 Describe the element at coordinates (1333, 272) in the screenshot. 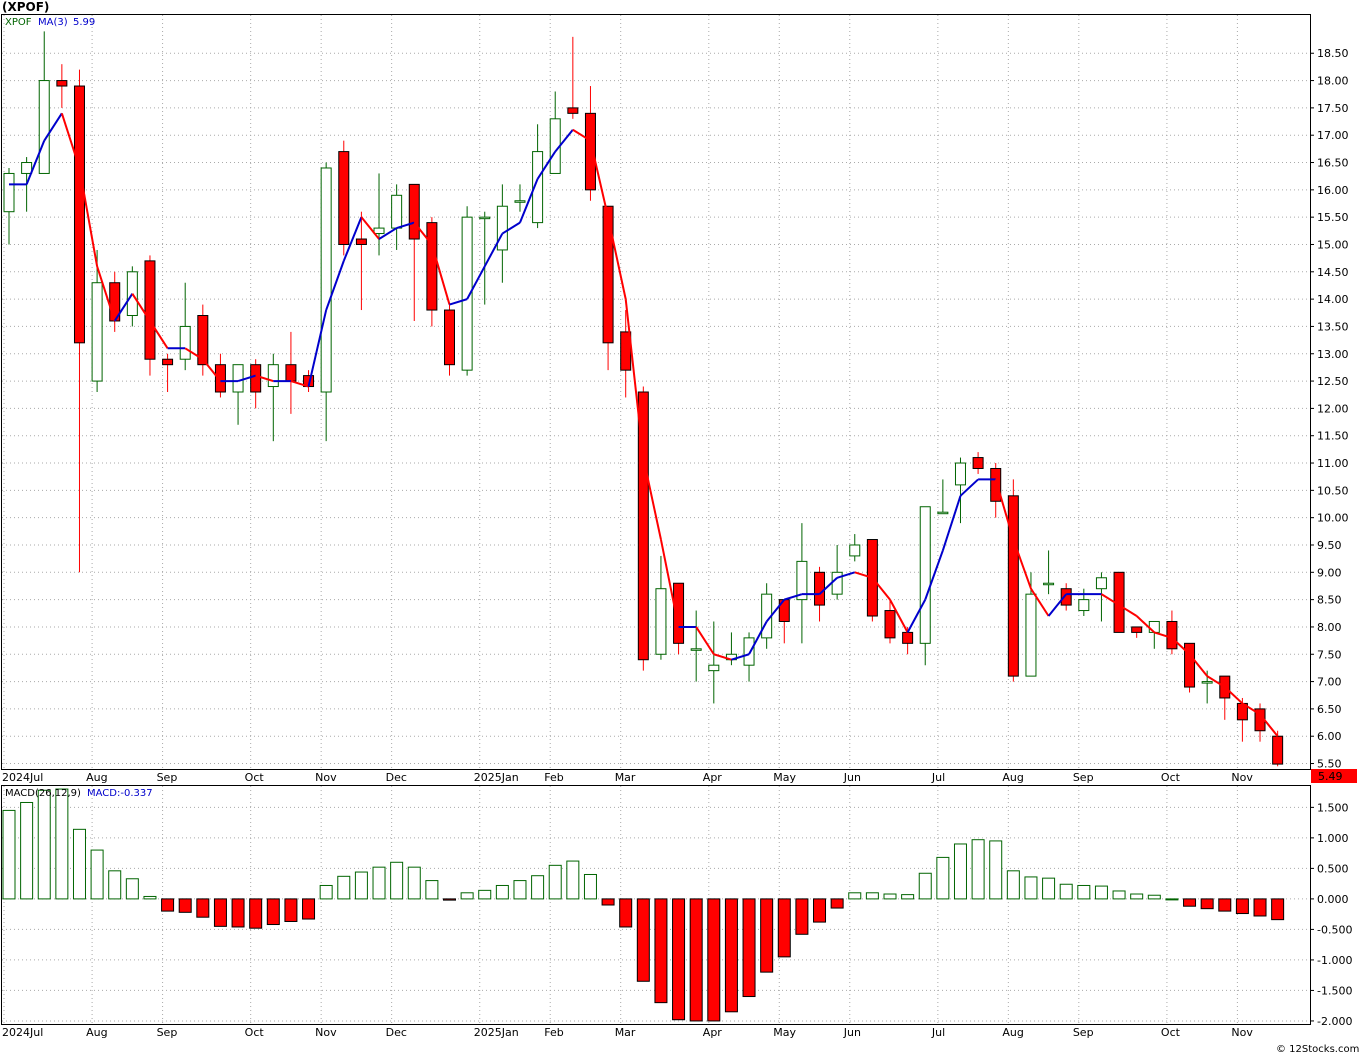

I see `price-y-tick-label: 14.50` at that location.